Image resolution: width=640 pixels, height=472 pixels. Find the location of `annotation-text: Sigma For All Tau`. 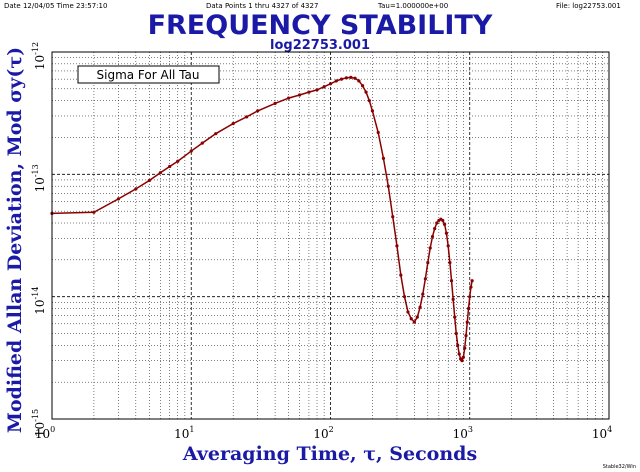

annotation-text: Sigma For All Tau is located at coordinates (148, 75).